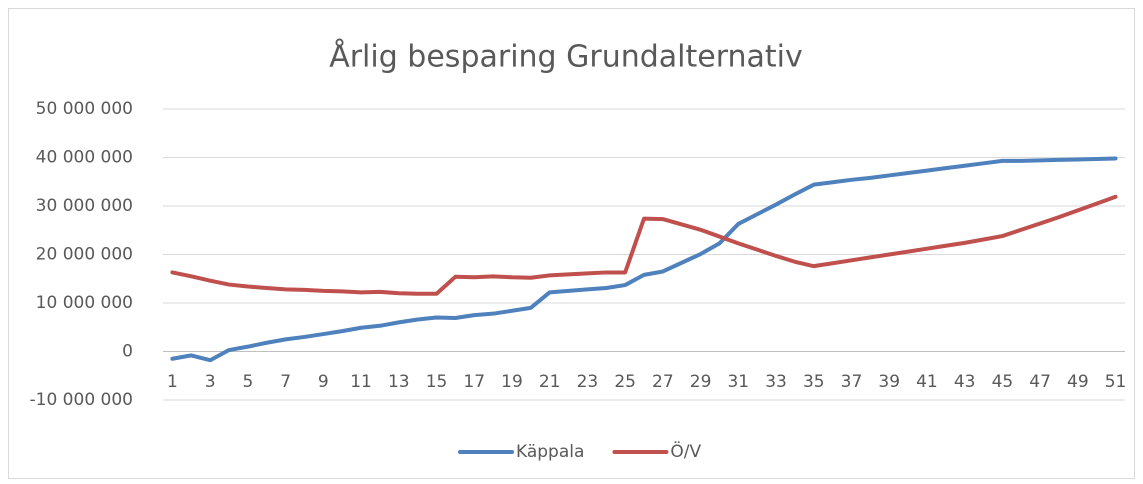  I want to click on y-tick-label: 0, so click(127, 352).